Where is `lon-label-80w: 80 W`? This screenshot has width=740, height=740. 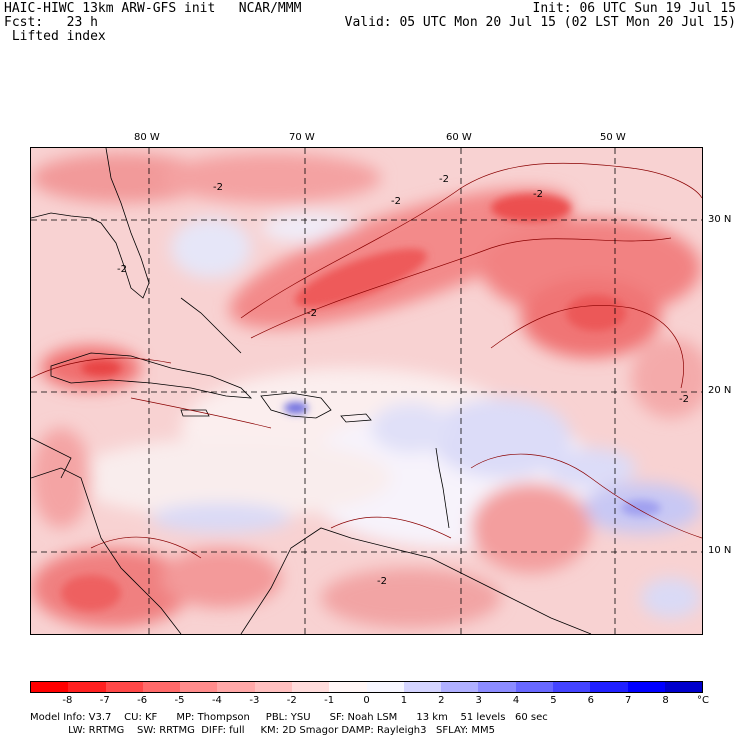 lon-label-80w: 80 W is located at coordinates (147, 137).